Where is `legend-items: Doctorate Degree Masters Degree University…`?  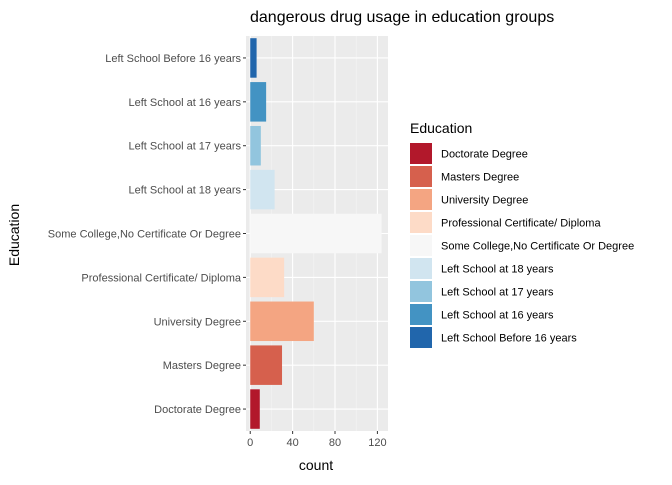
legend-items: Doctorate Degree Masters Degree University… is located at coordinates (522, 245).